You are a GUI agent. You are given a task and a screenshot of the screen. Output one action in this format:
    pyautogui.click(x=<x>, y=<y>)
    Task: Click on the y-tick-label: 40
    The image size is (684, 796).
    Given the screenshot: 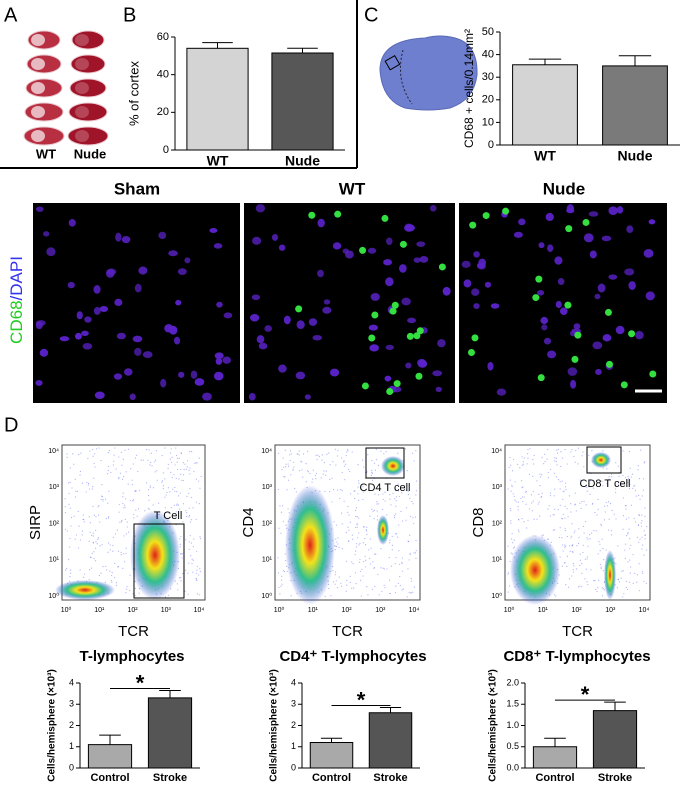 What is the action you would take?
    pyautogui.click(x=488, y=55)
    